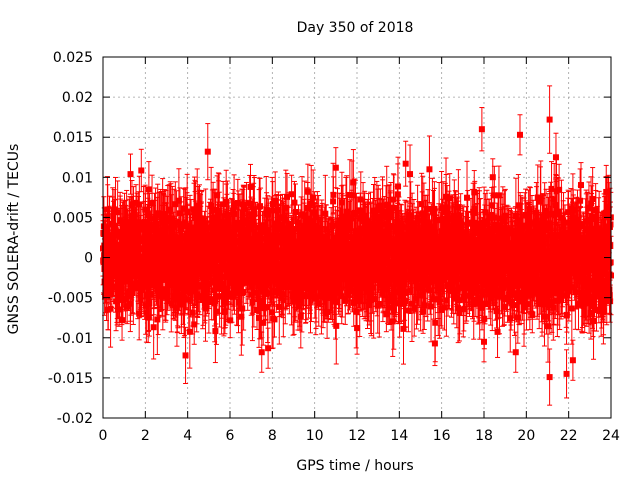 Image resolution: width=640 pixels, height=480 pixels. Describe the element at coordinates (355, 28) in the screenshot. I see `chart-title: Day 350 of 2018` at that location.